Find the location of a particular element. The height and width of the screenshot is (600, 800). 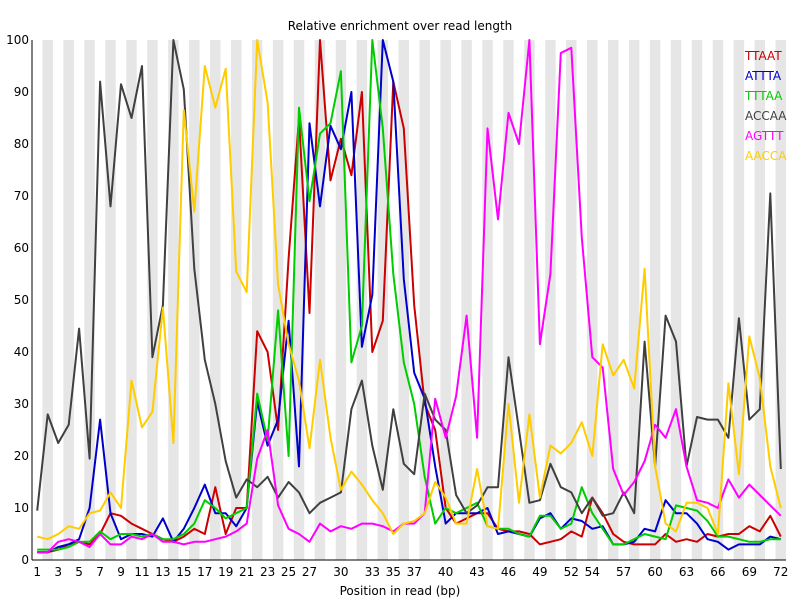

x-tick-label: 9 is located at coordinates (121, 572).